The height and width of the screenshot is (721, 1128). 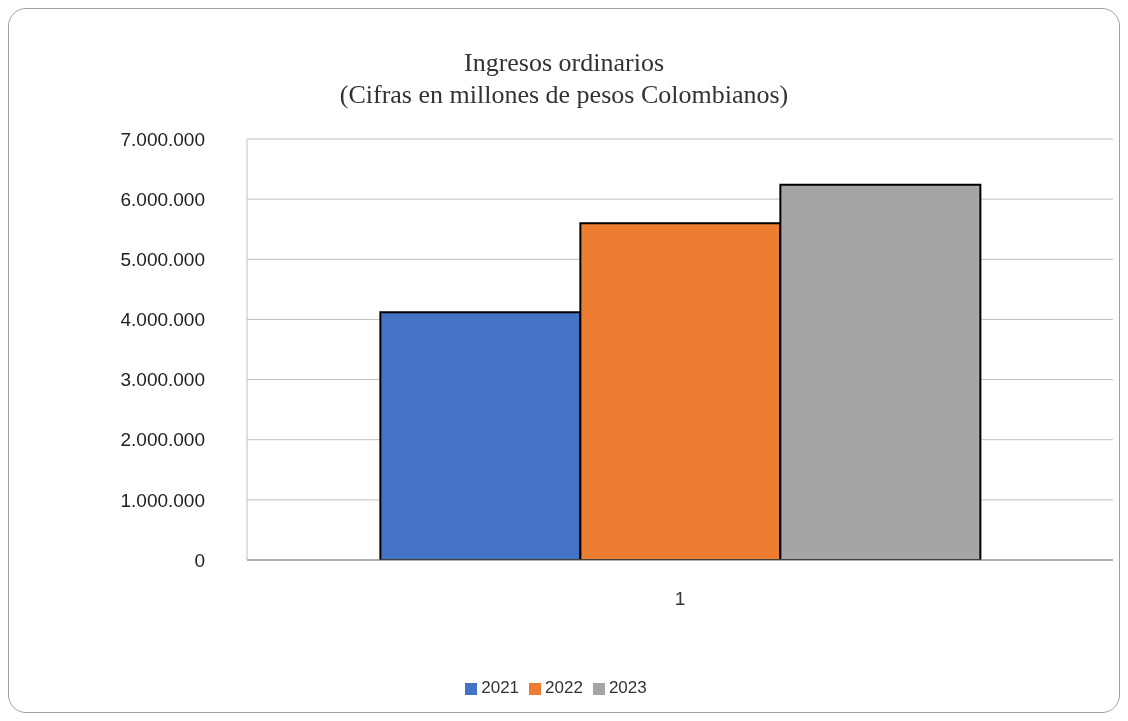 What do you see at coordinates (199, 560) in the screenshot?
I see `y-tick-label: 0` at bounding box center [199, 560].